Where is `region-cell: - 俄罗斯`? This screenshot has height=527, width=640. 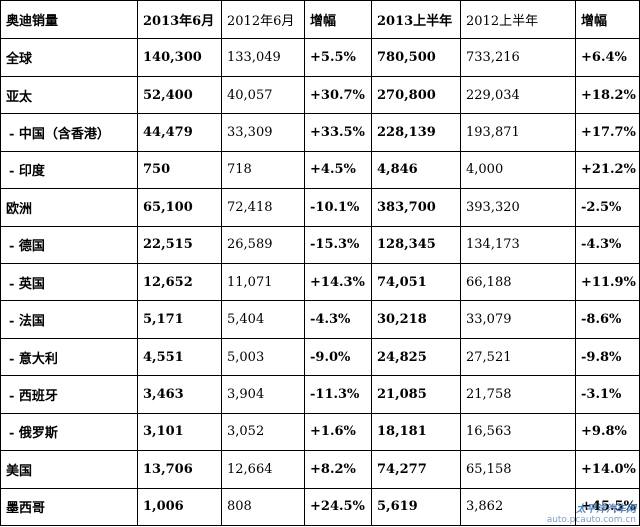 region-cell: - 俄罗斯 is located at coordinates (69, 432).